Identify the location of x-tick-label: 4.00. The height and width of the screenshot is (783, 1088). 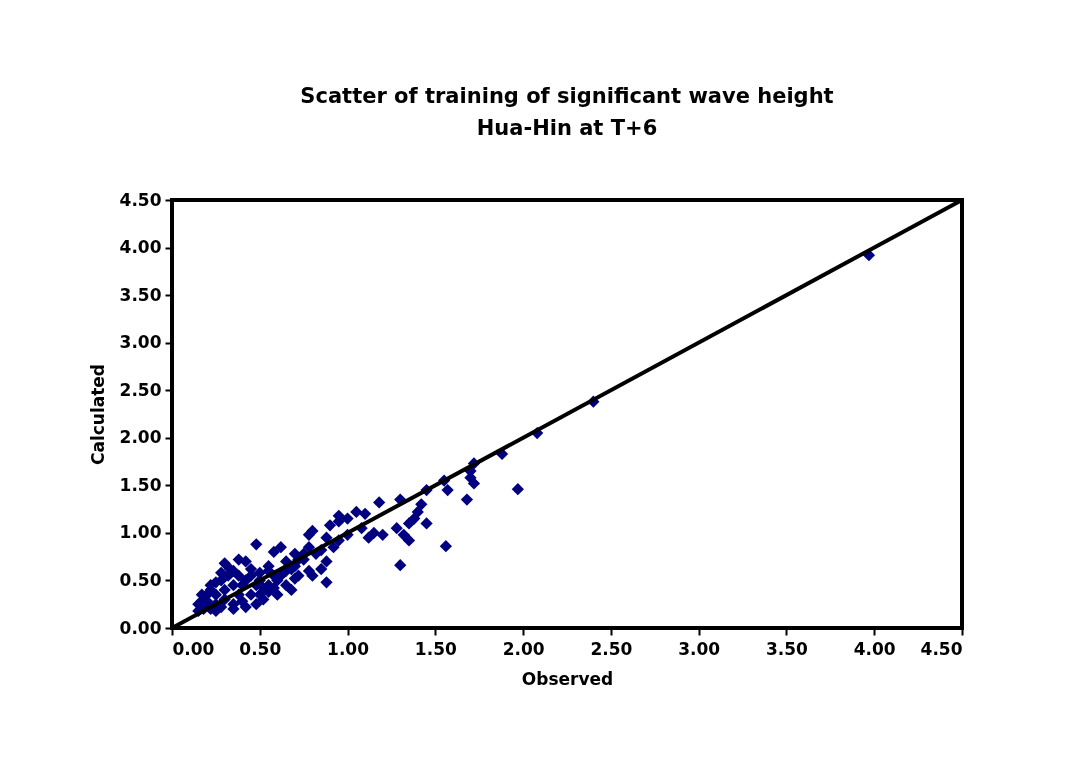
(874, 648).